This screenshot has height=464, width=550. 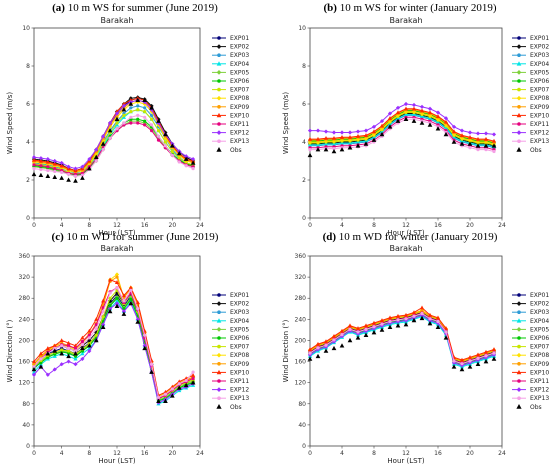 What do you see at coordinates (135, 237) in the screenshot?
I see `panel-title: (c) 10 m WD for summer (June 2019)` at bounding box center [135, 237].